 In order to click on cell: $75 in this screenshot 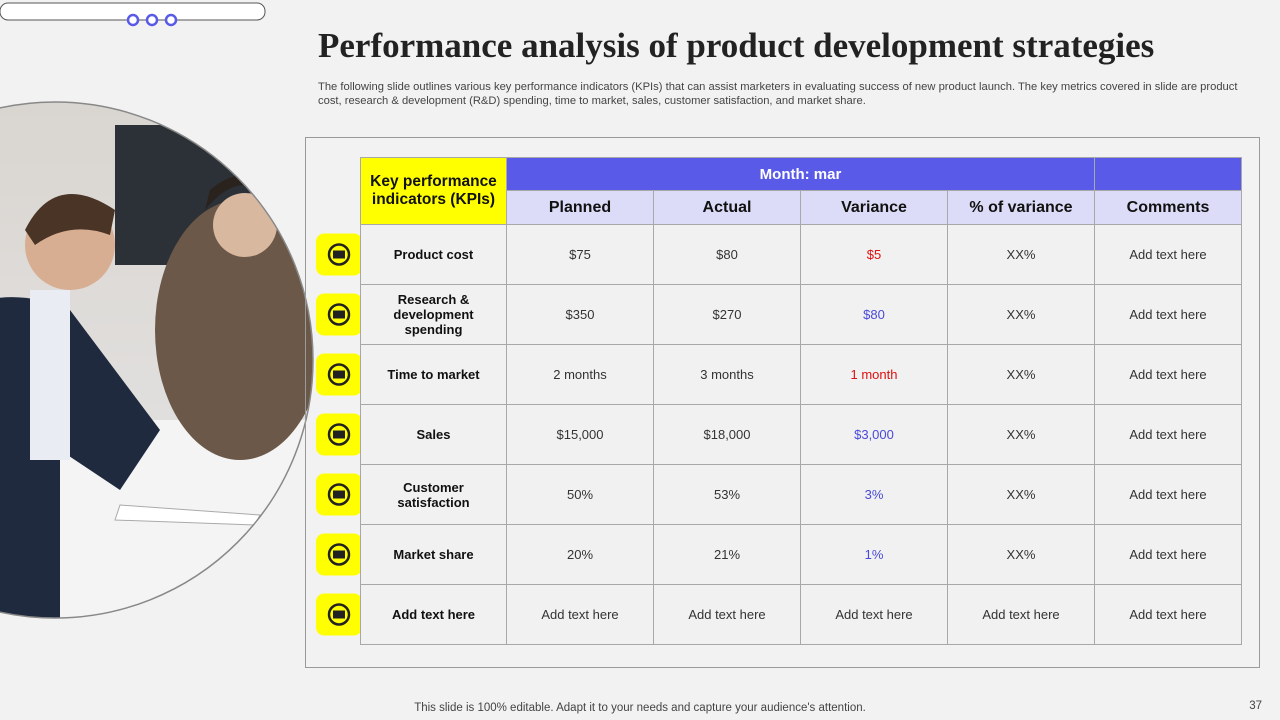, I will do `click(580, 254)`.